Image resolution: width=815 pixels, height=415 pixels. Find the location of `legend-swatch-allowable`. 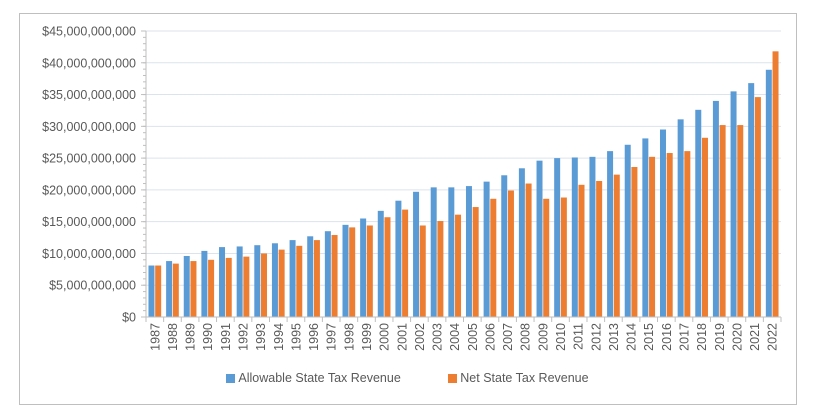

legend-swatch-allowable is located at coordinates (231, 378).